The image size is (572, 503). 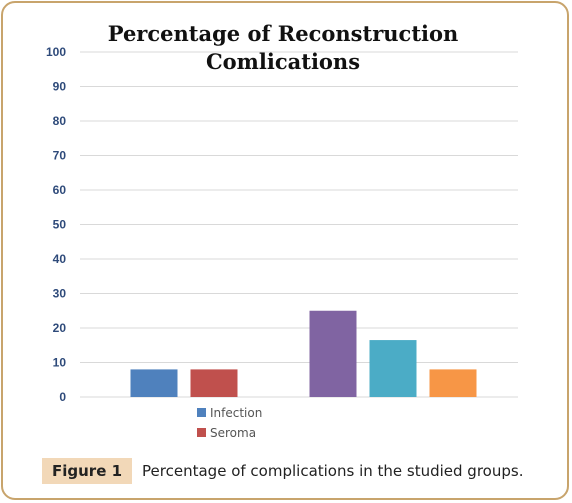 What do you see at coordinates (283, 61) in the screenshot?
I see `chart-title-line-2: Comlications` at bounding box center [283, 61].